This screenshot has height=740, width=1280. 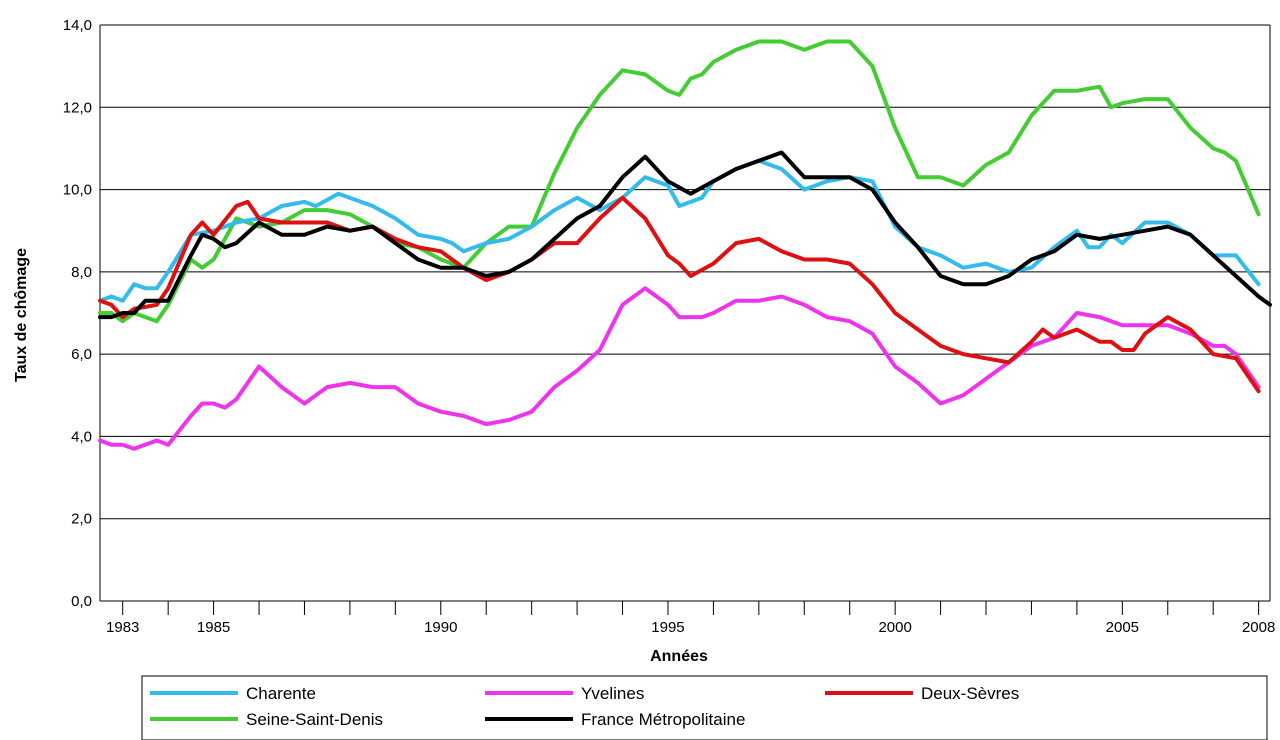 I want to click on legend-label: Charente, so click(x=281, y=693).